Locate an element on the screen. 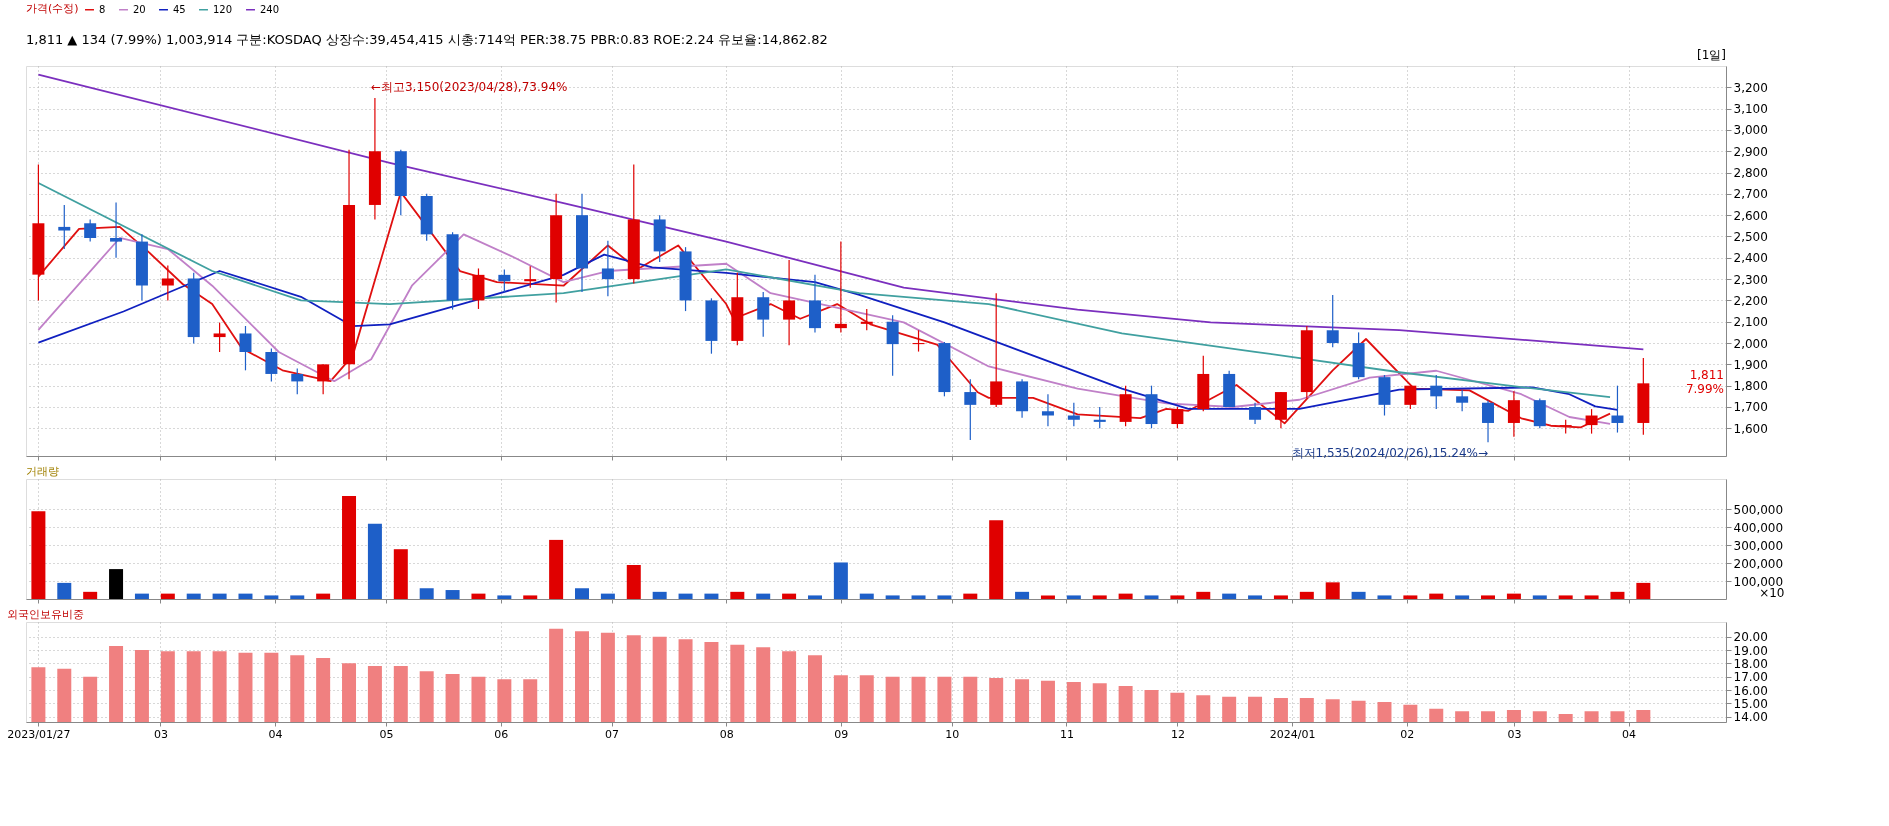 Image resolution: width=1889 pixels, height=826 pixels. y-tick-label: 3,200 is located at coordinates (1750, 87).